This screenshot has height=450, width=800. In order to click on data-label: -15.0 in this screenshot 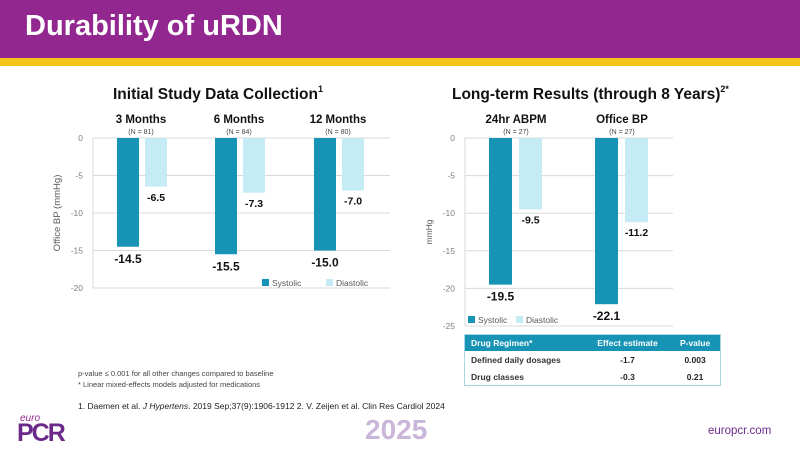, I will do `click(325, 263)`.